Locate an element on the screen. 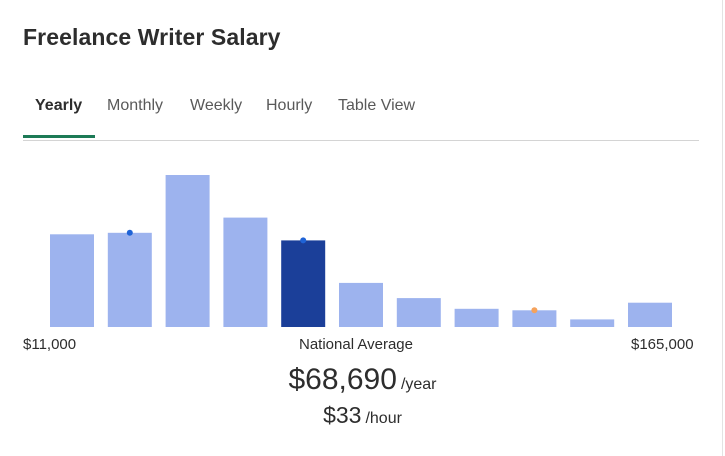 This screenshot has width=725, height=456. national-average-label: National Average is located at coordinates (356, 344).